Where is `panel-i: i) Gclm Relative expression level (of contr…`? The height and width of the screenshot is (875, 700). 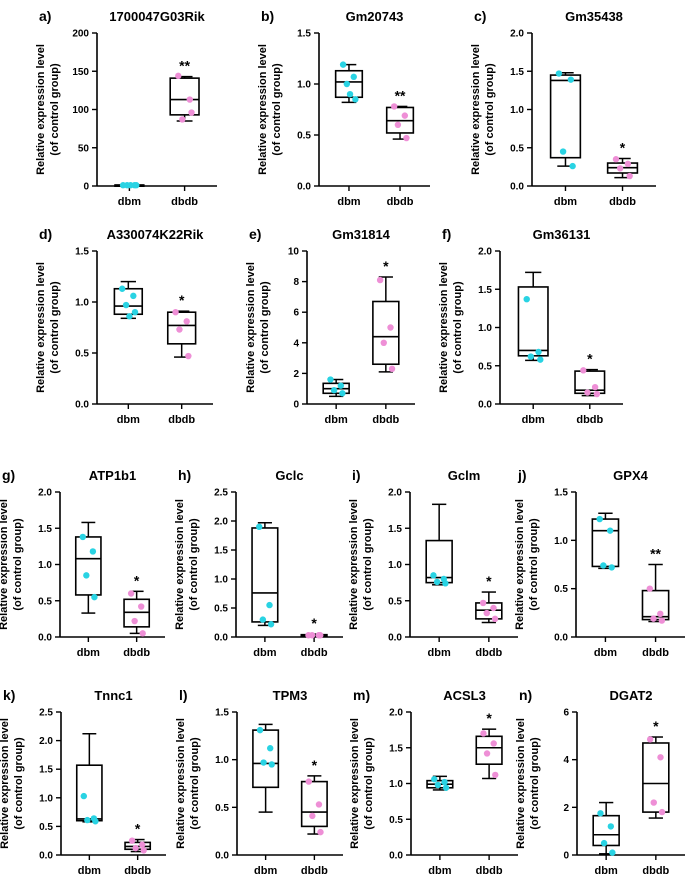 panel-i: i) Gclm Relative expression level (of contr… is located at coordinates (433, 563).